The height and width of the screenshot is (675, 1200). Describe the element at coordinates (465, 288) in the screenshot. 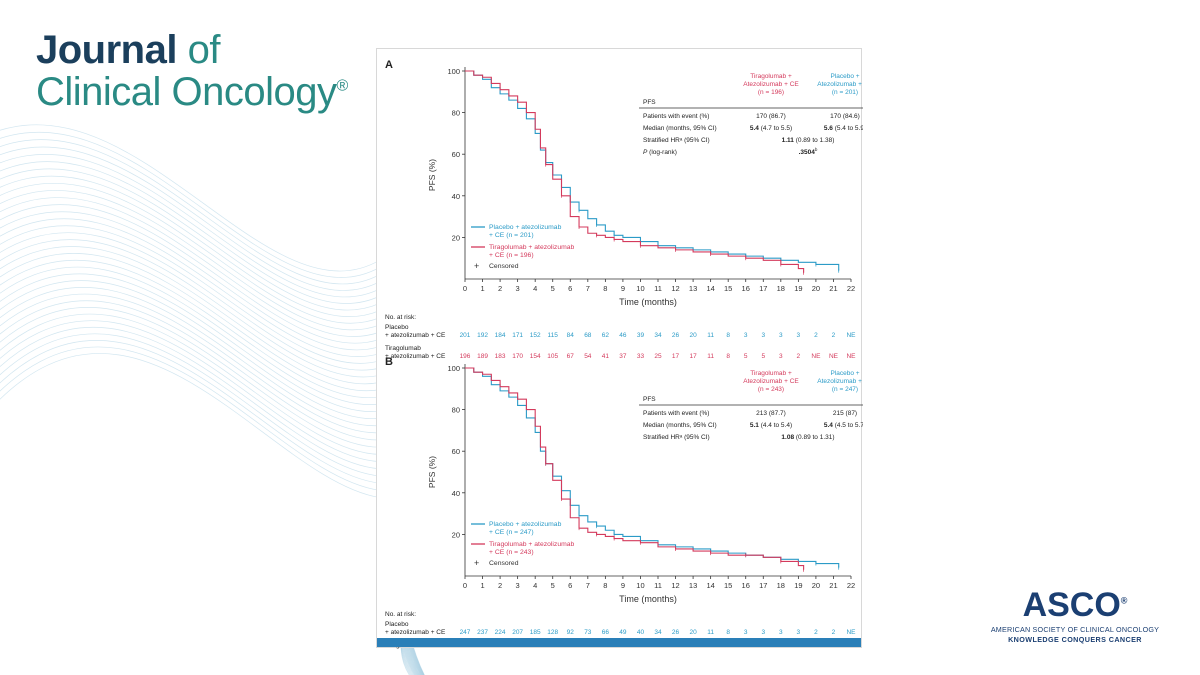

I see `x-tick-label: 0` at that location.